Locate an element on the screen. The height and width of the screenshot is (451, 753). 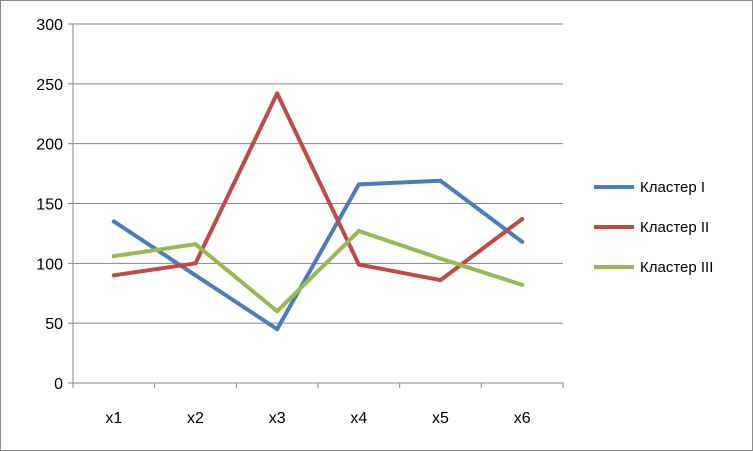
legend: Кластер I Кластер II Кластер III is located at coordinates (653, 227).